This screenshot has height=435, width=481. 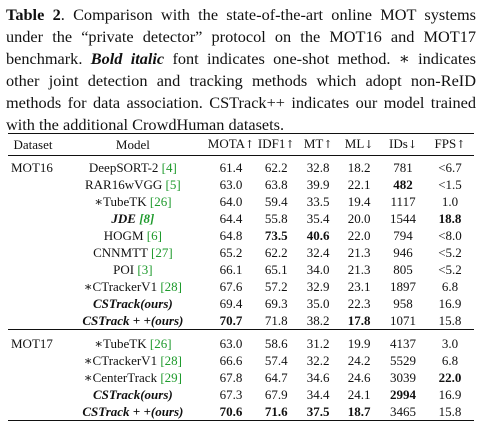 I want to click on fps-cell: 3.0, so click(x=450, y=343).